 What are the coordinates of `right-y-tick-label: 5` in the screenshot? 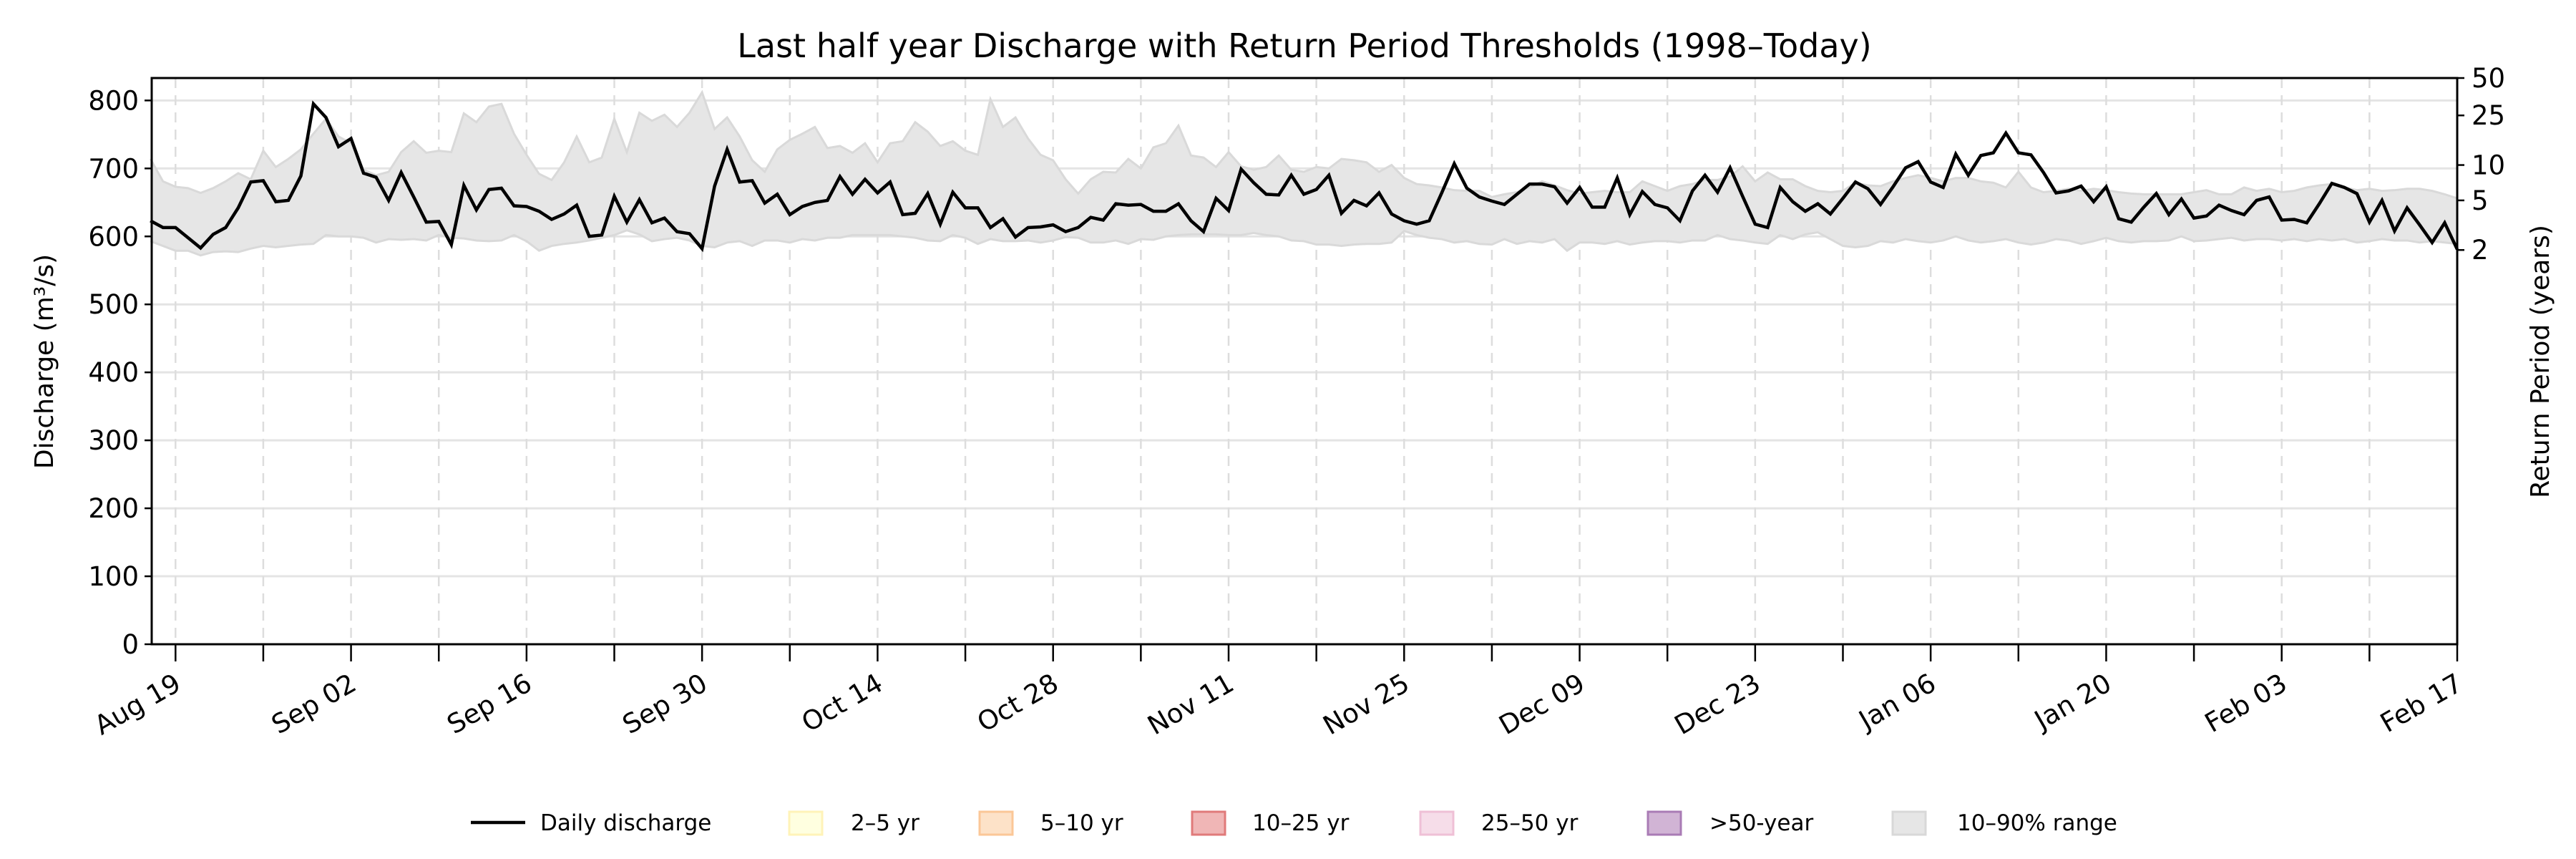 It's located at (2480, 200).